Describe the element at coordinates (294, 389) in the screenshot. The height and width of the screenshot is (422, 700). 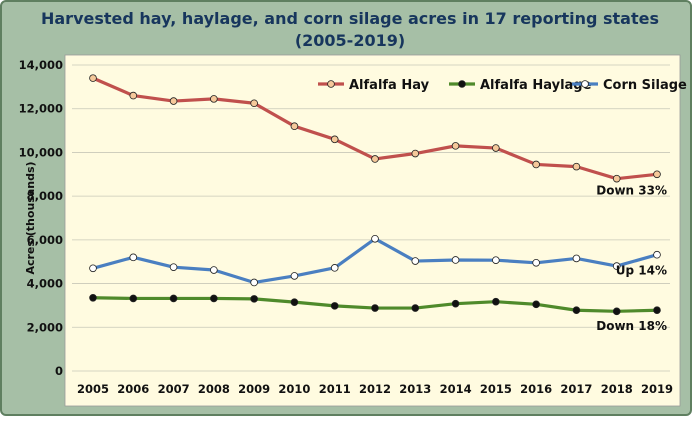
I see `x-tick-label: 2010` at that location.